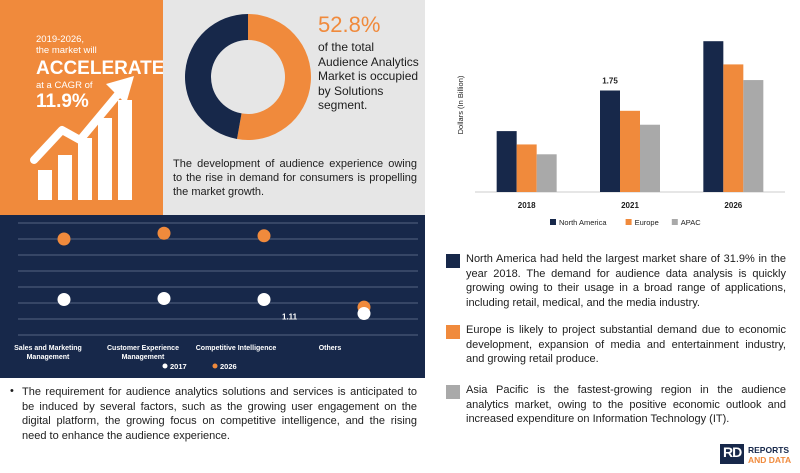  Describe the element at coordinates (610, 141) in the screenshot. I see `bar-2021-north-america` at that location.